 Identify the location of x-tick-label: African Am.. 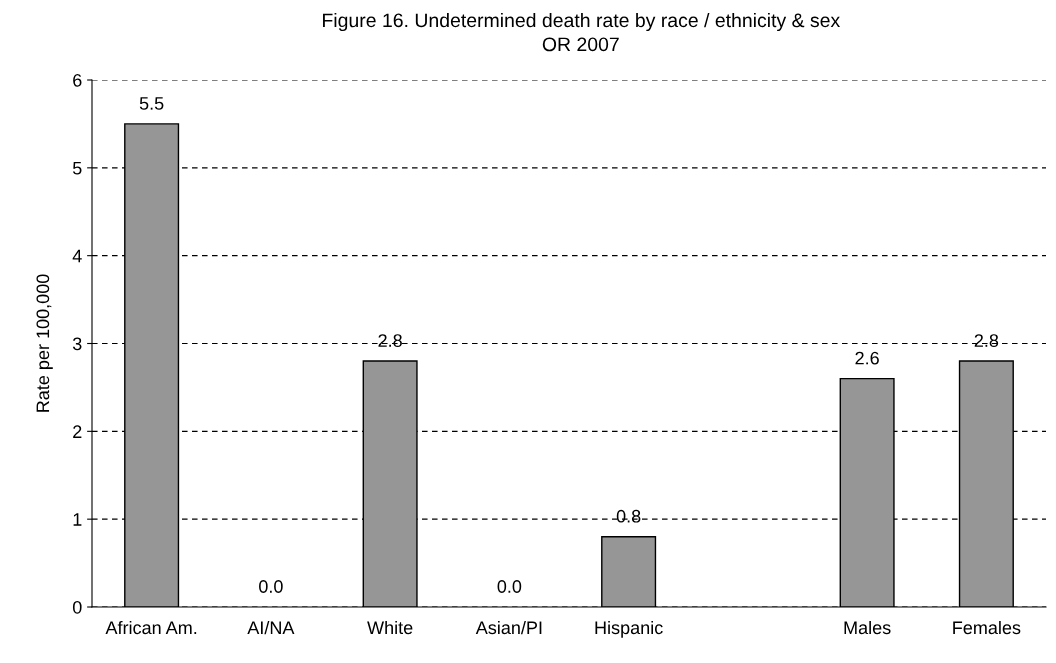
(151, 627).